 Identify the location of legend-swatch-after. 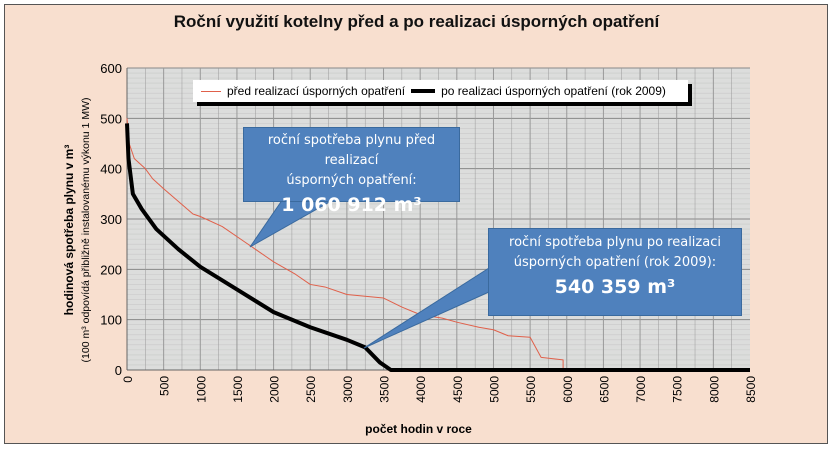
(423, 91).